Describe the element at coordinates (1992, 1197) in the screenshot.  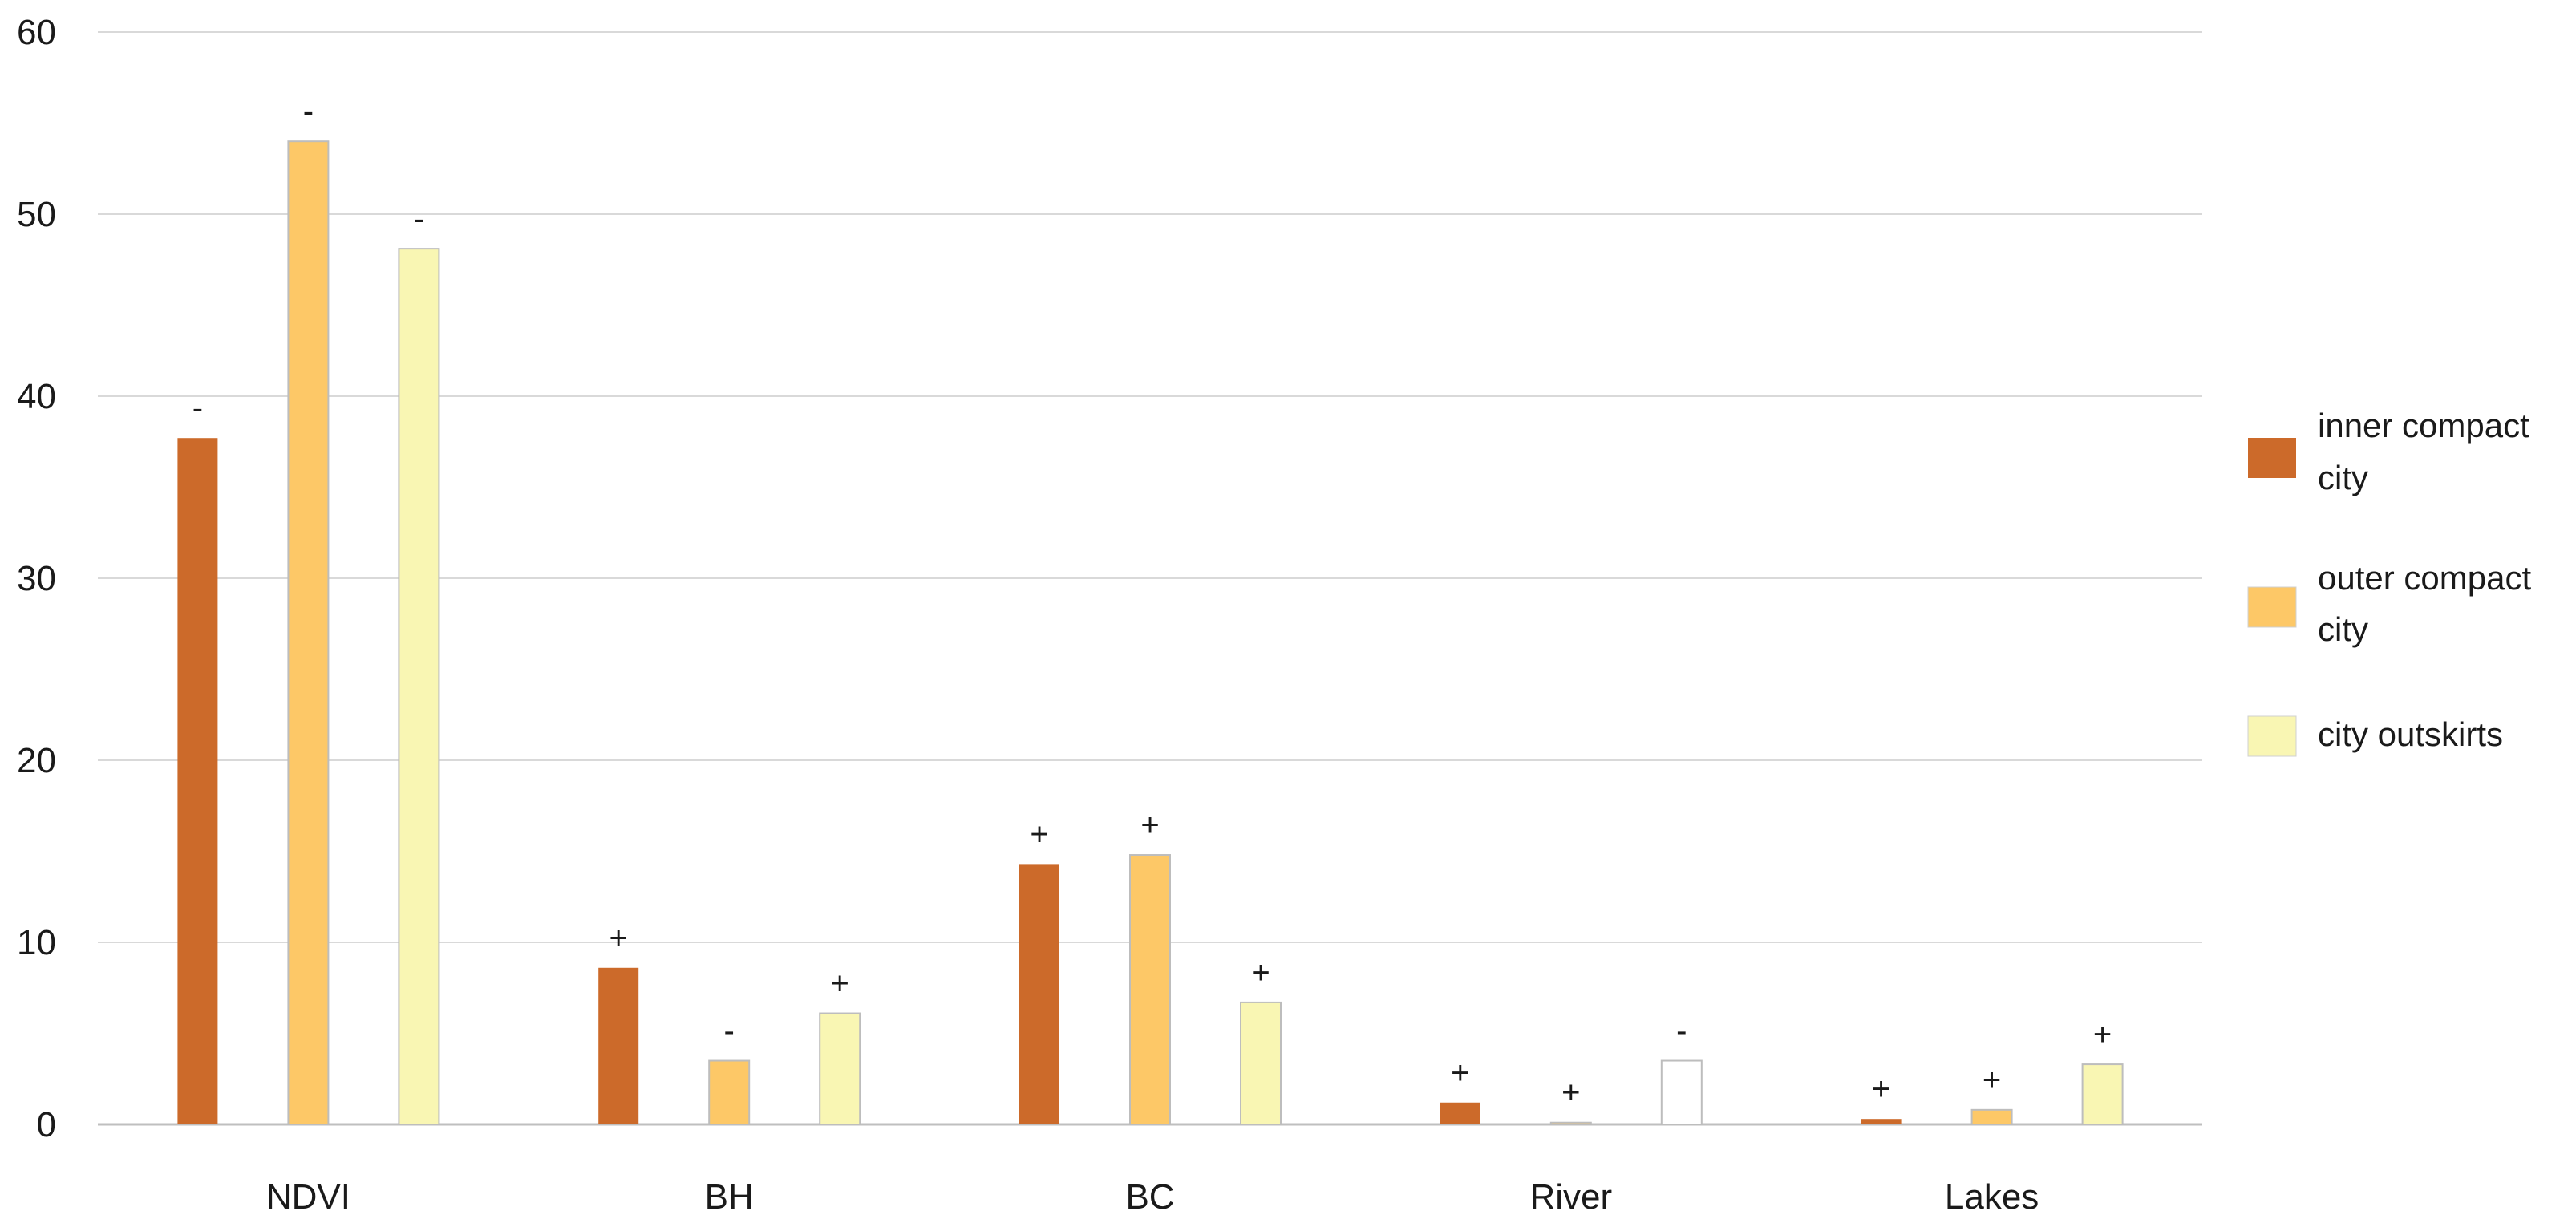
I see `x-category-label: Lakes` at that location.